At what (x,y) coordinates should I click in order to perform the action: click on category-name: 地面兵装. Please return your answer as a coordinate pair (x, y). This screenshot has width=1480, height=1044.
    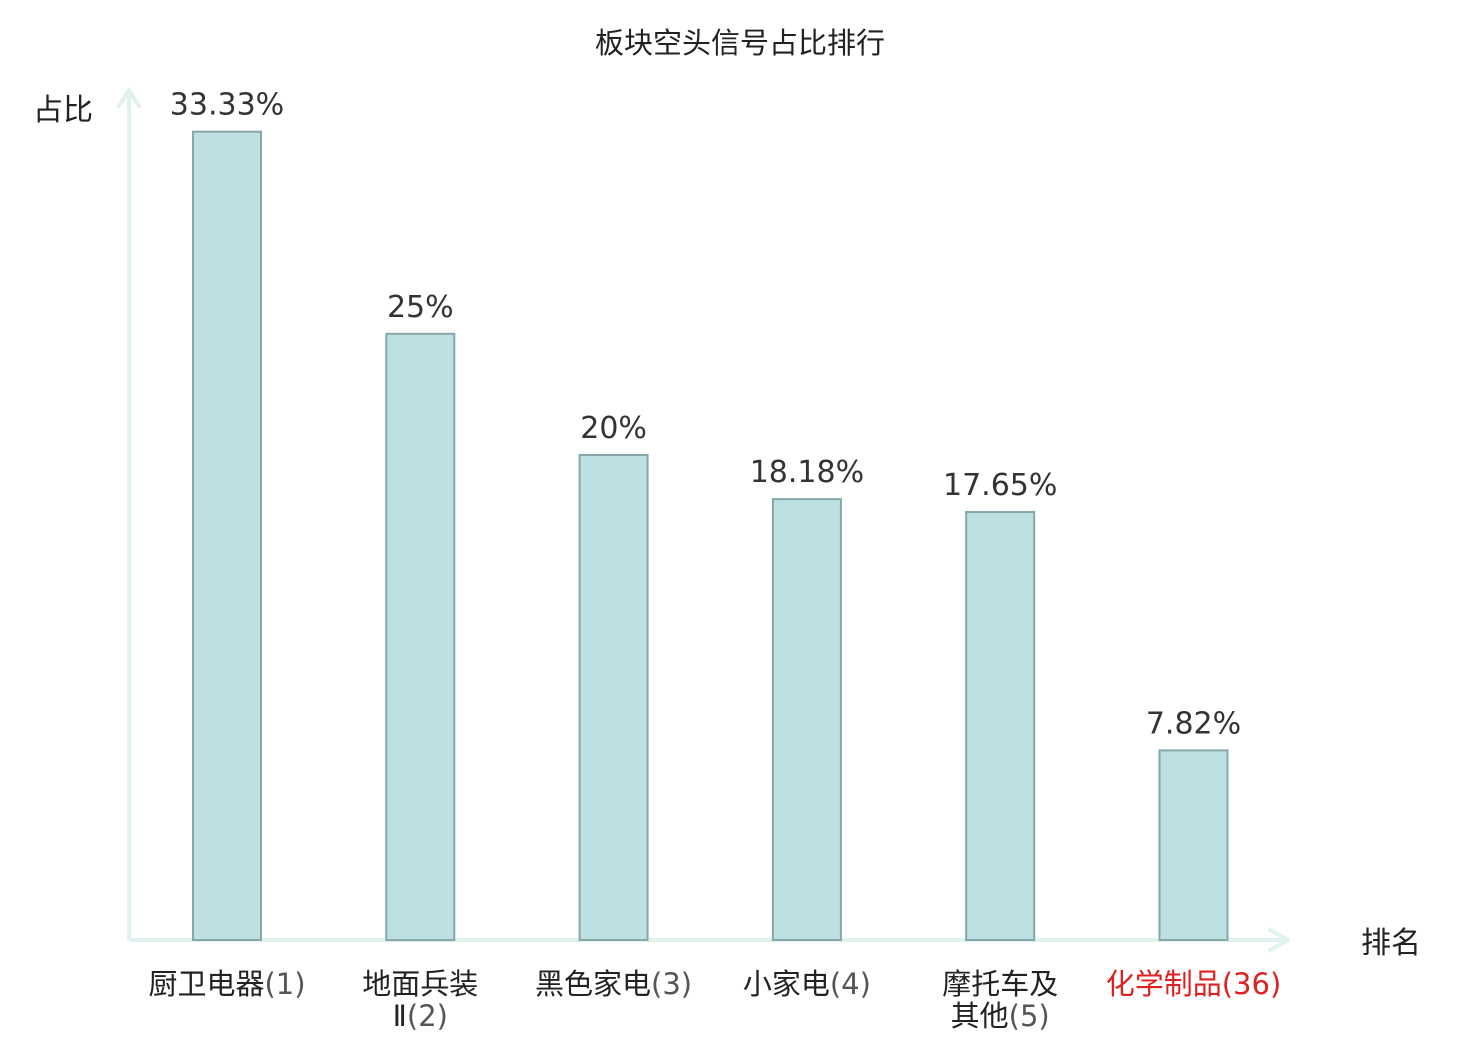
    Looking at the image, I should click on (420, 984).